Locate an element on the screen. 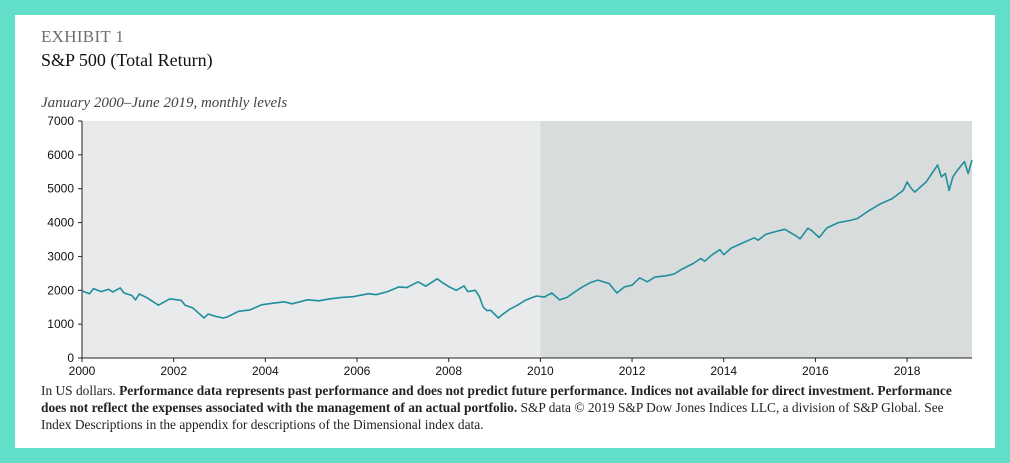  x-tick-label: 2006 is located at coordinates (357, 371).